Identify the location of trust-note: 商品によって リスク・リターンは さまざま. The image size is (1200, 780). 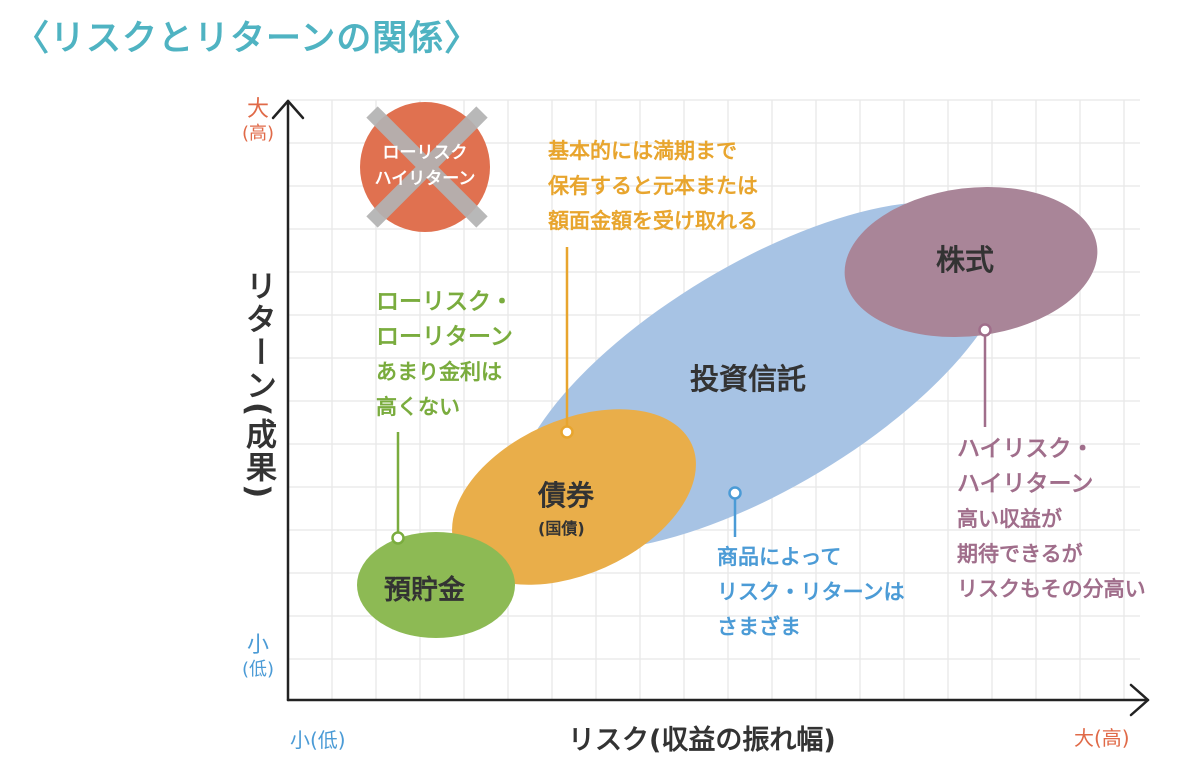
(811, 592).